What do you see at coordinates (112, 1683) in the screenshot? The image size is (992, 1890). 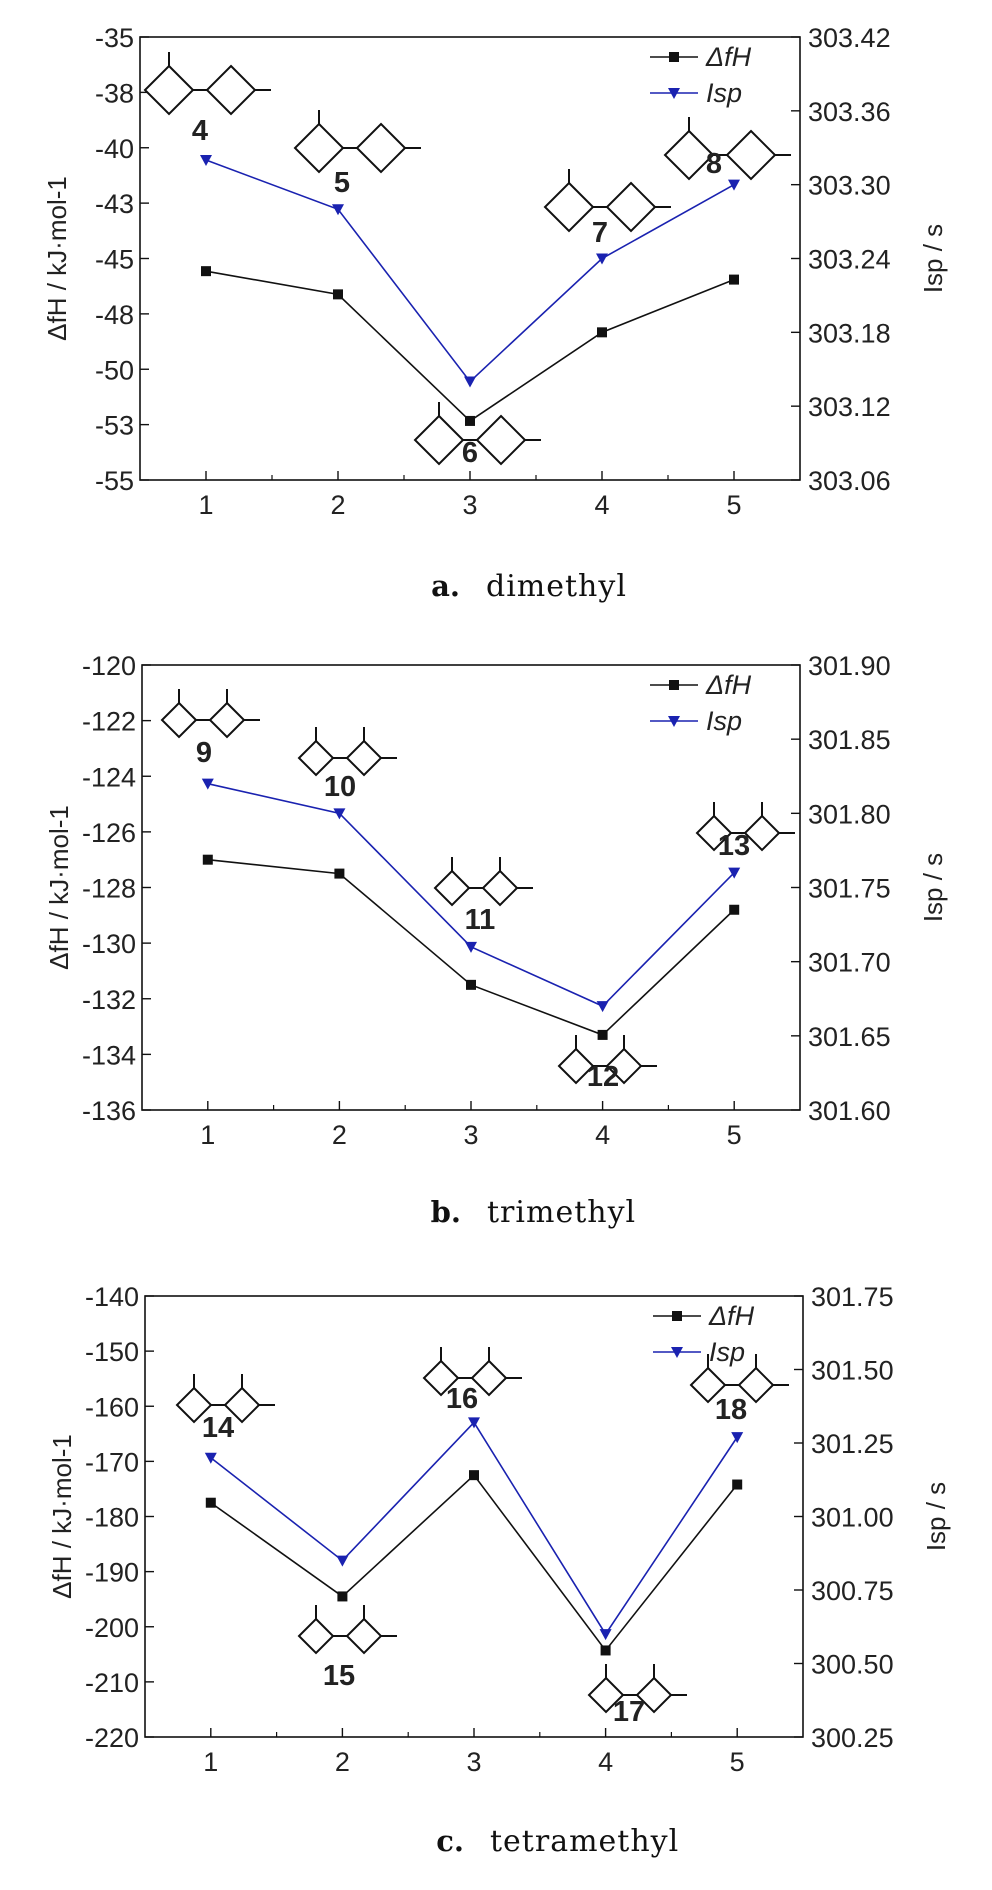 I see `y-tick-label: -210` at bounding box center [112, 1683].